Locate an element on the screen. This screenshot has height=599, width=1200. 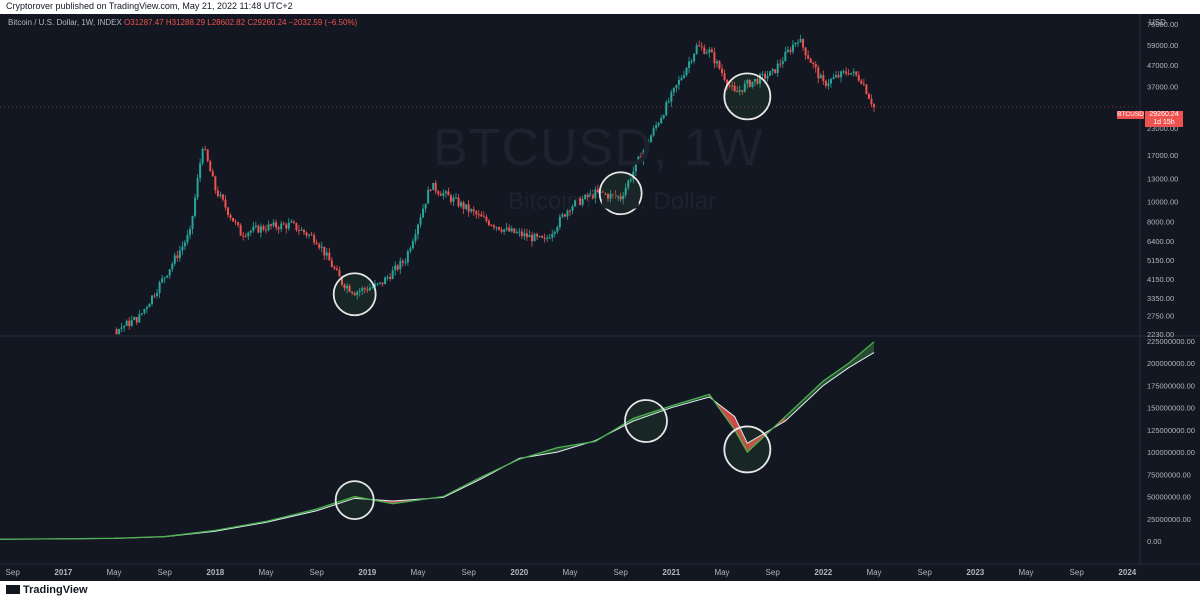
price-axis-tick: 4150.00 is located at coordinates (1160, 279).